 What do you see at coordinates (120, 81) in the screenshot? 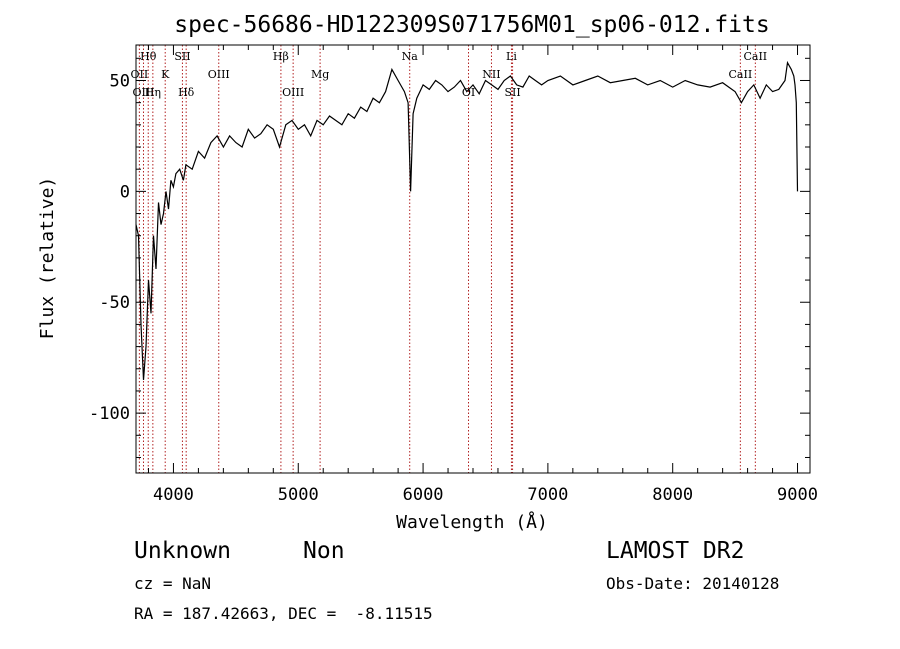
I see `y-tick-label: 50` at bounding box center [120, 81].